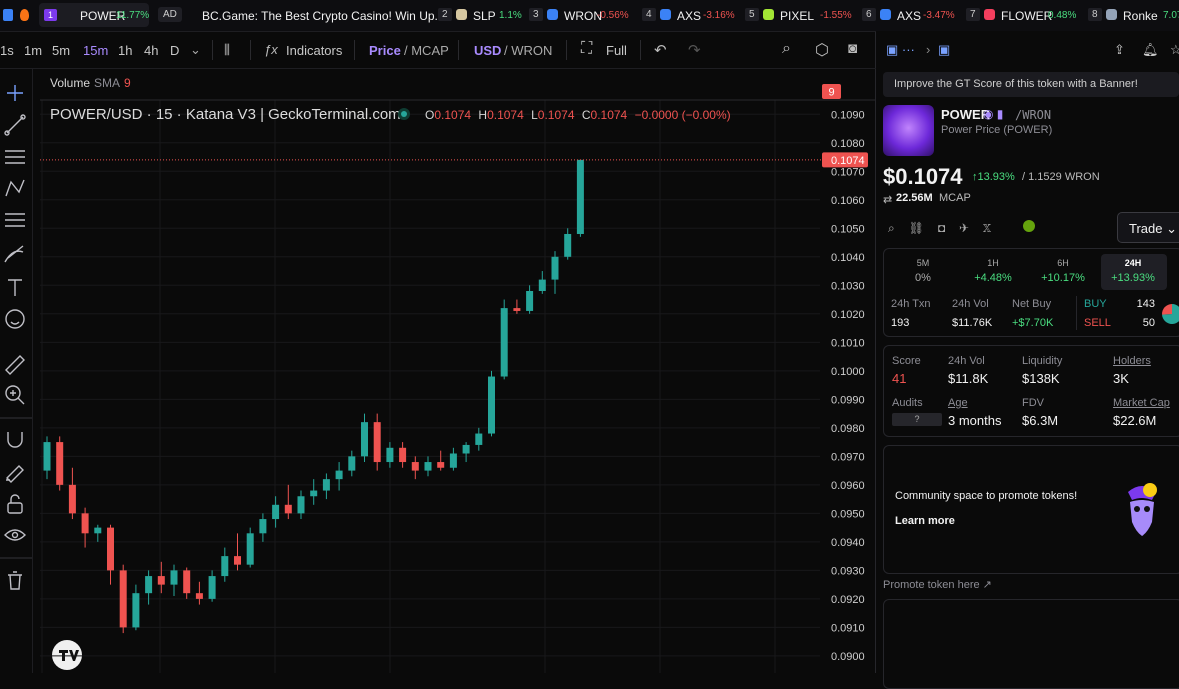  Describe the element at coordinates (1062, 15) in the screenshot. I see `change: 0.48%` at that location.